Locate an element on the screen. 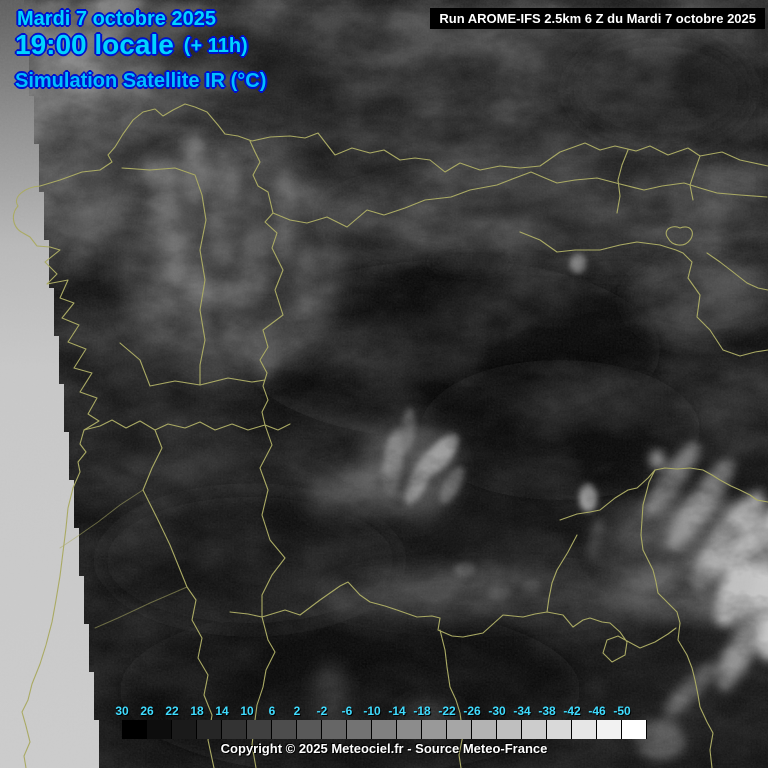  legend-tick-label: 26 is located at coordinates (147, 711).